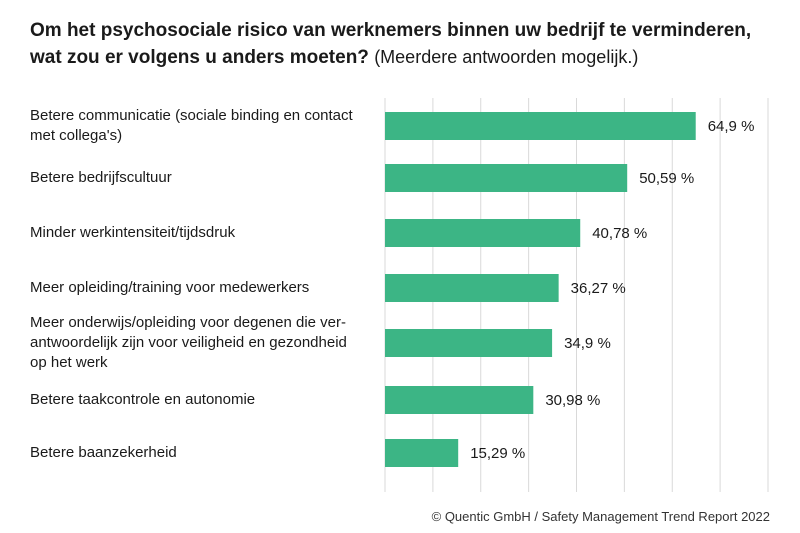  Describe the element at coordinates (69, 362) in the screenshot. I see `category-label-line: op het werk` at that location.